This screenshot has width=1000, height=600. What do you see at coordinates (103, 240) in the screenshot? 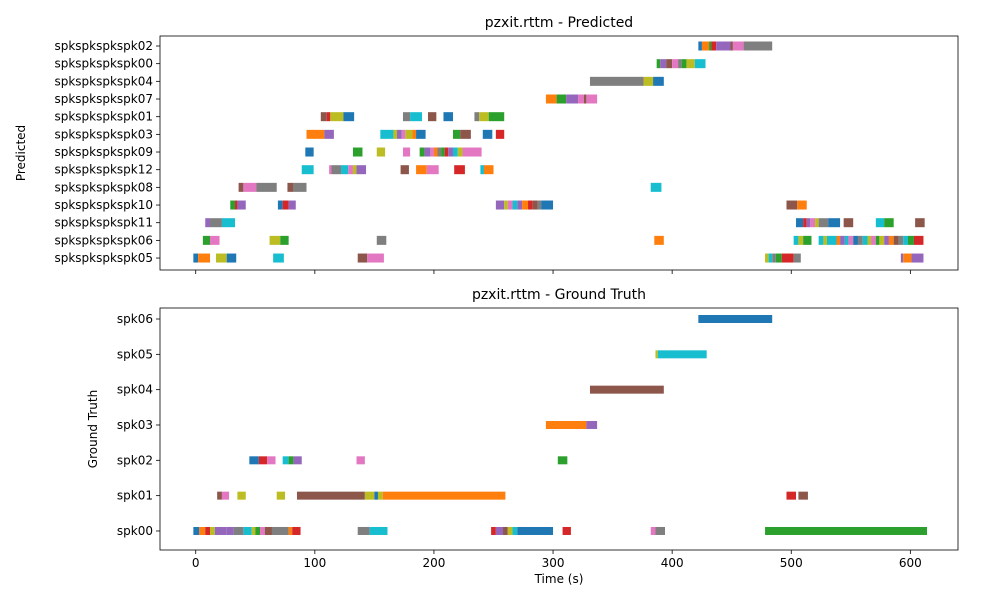
I see `predicted-ytick-label: spkspkspkspk06` at bounding box center [103, 240].